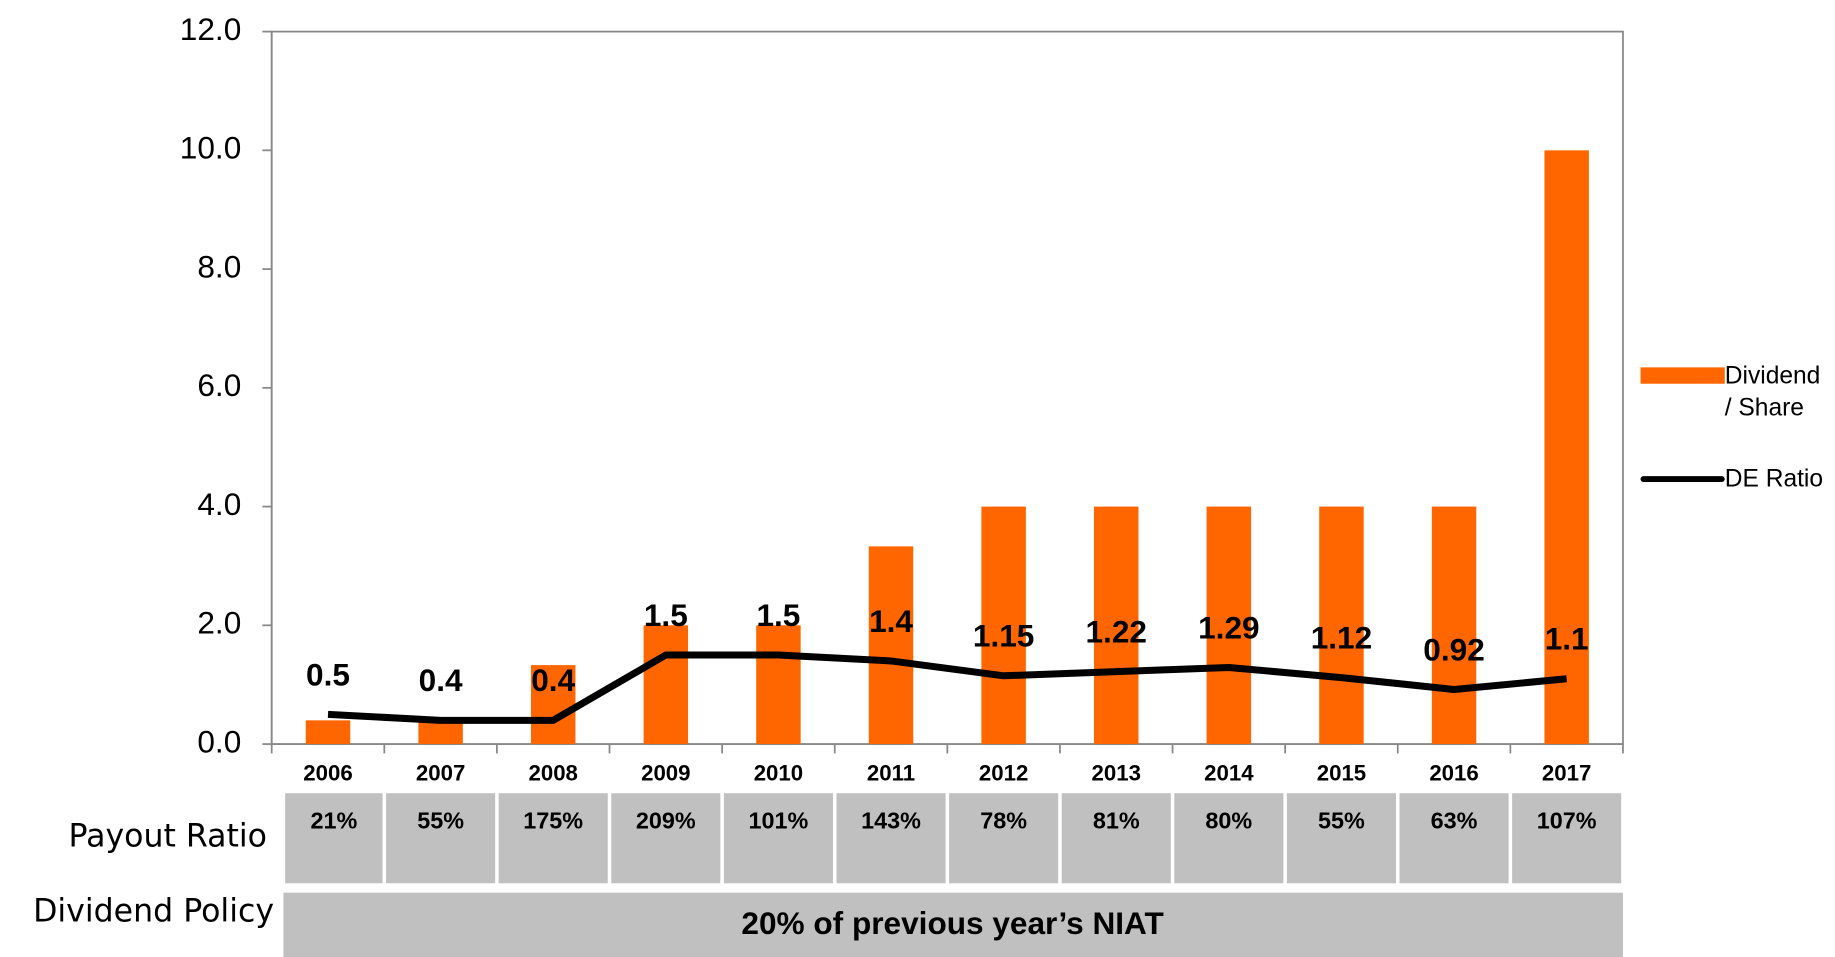 Image resolution: width=1835 pixels, height=957 pixels. I want to click on x-tick-label: 2008, so click(552, 772).